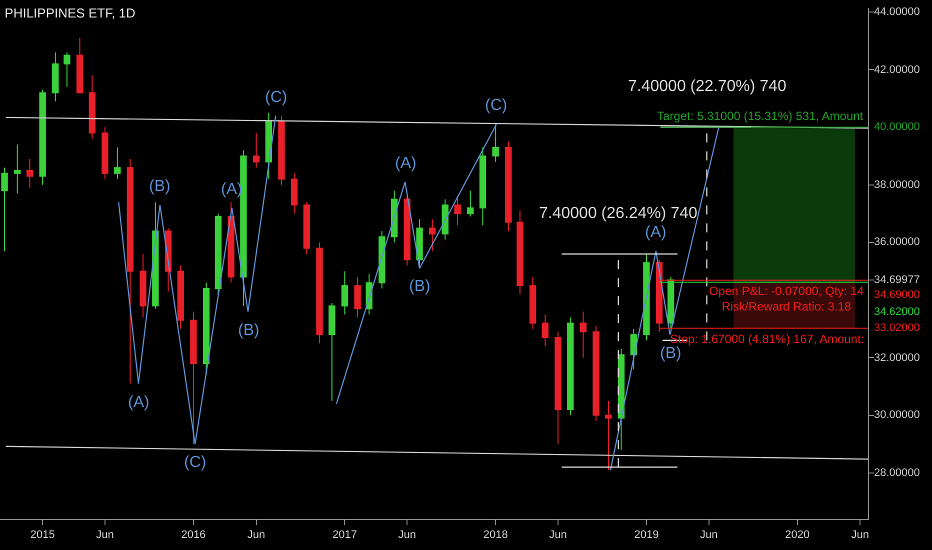 This screenshot has width=932, height=550. What do you see at coordinates (760, 116) in the screenshot?
I see `annotation: Target: 5.31000 (15.31%) 531, Amount` at bounding box center [760, 116].